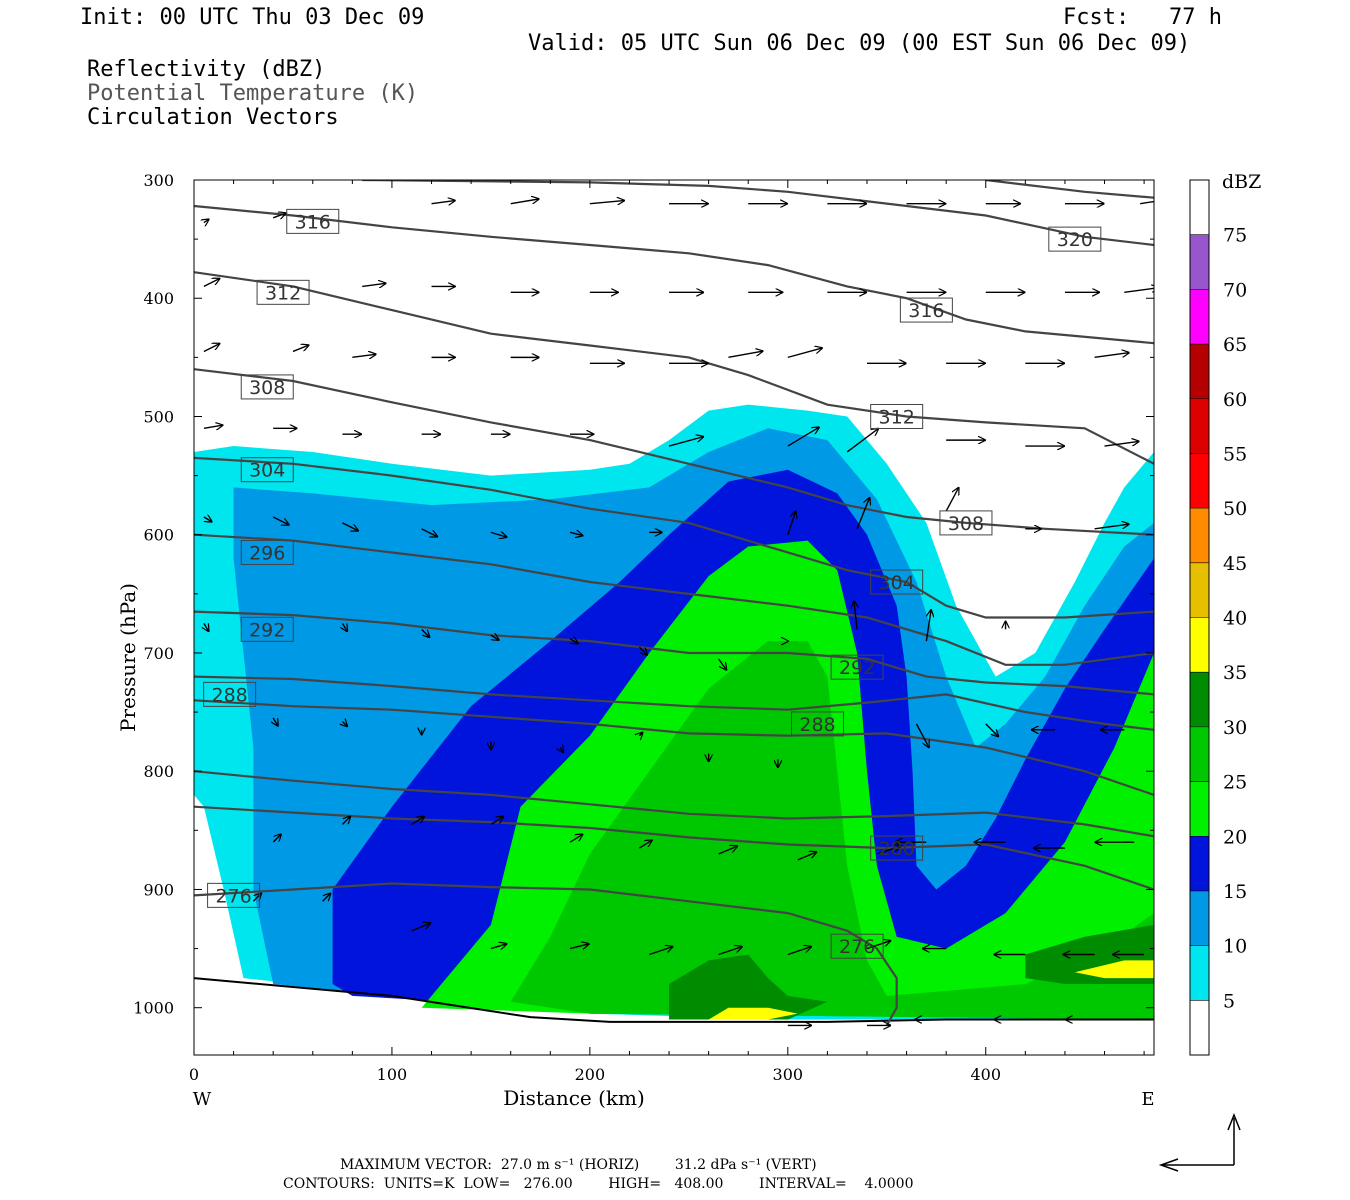 The height and width of the screenshot is (1200, 1350). I want to click on contour-label-288: 288, so click(817, 725).